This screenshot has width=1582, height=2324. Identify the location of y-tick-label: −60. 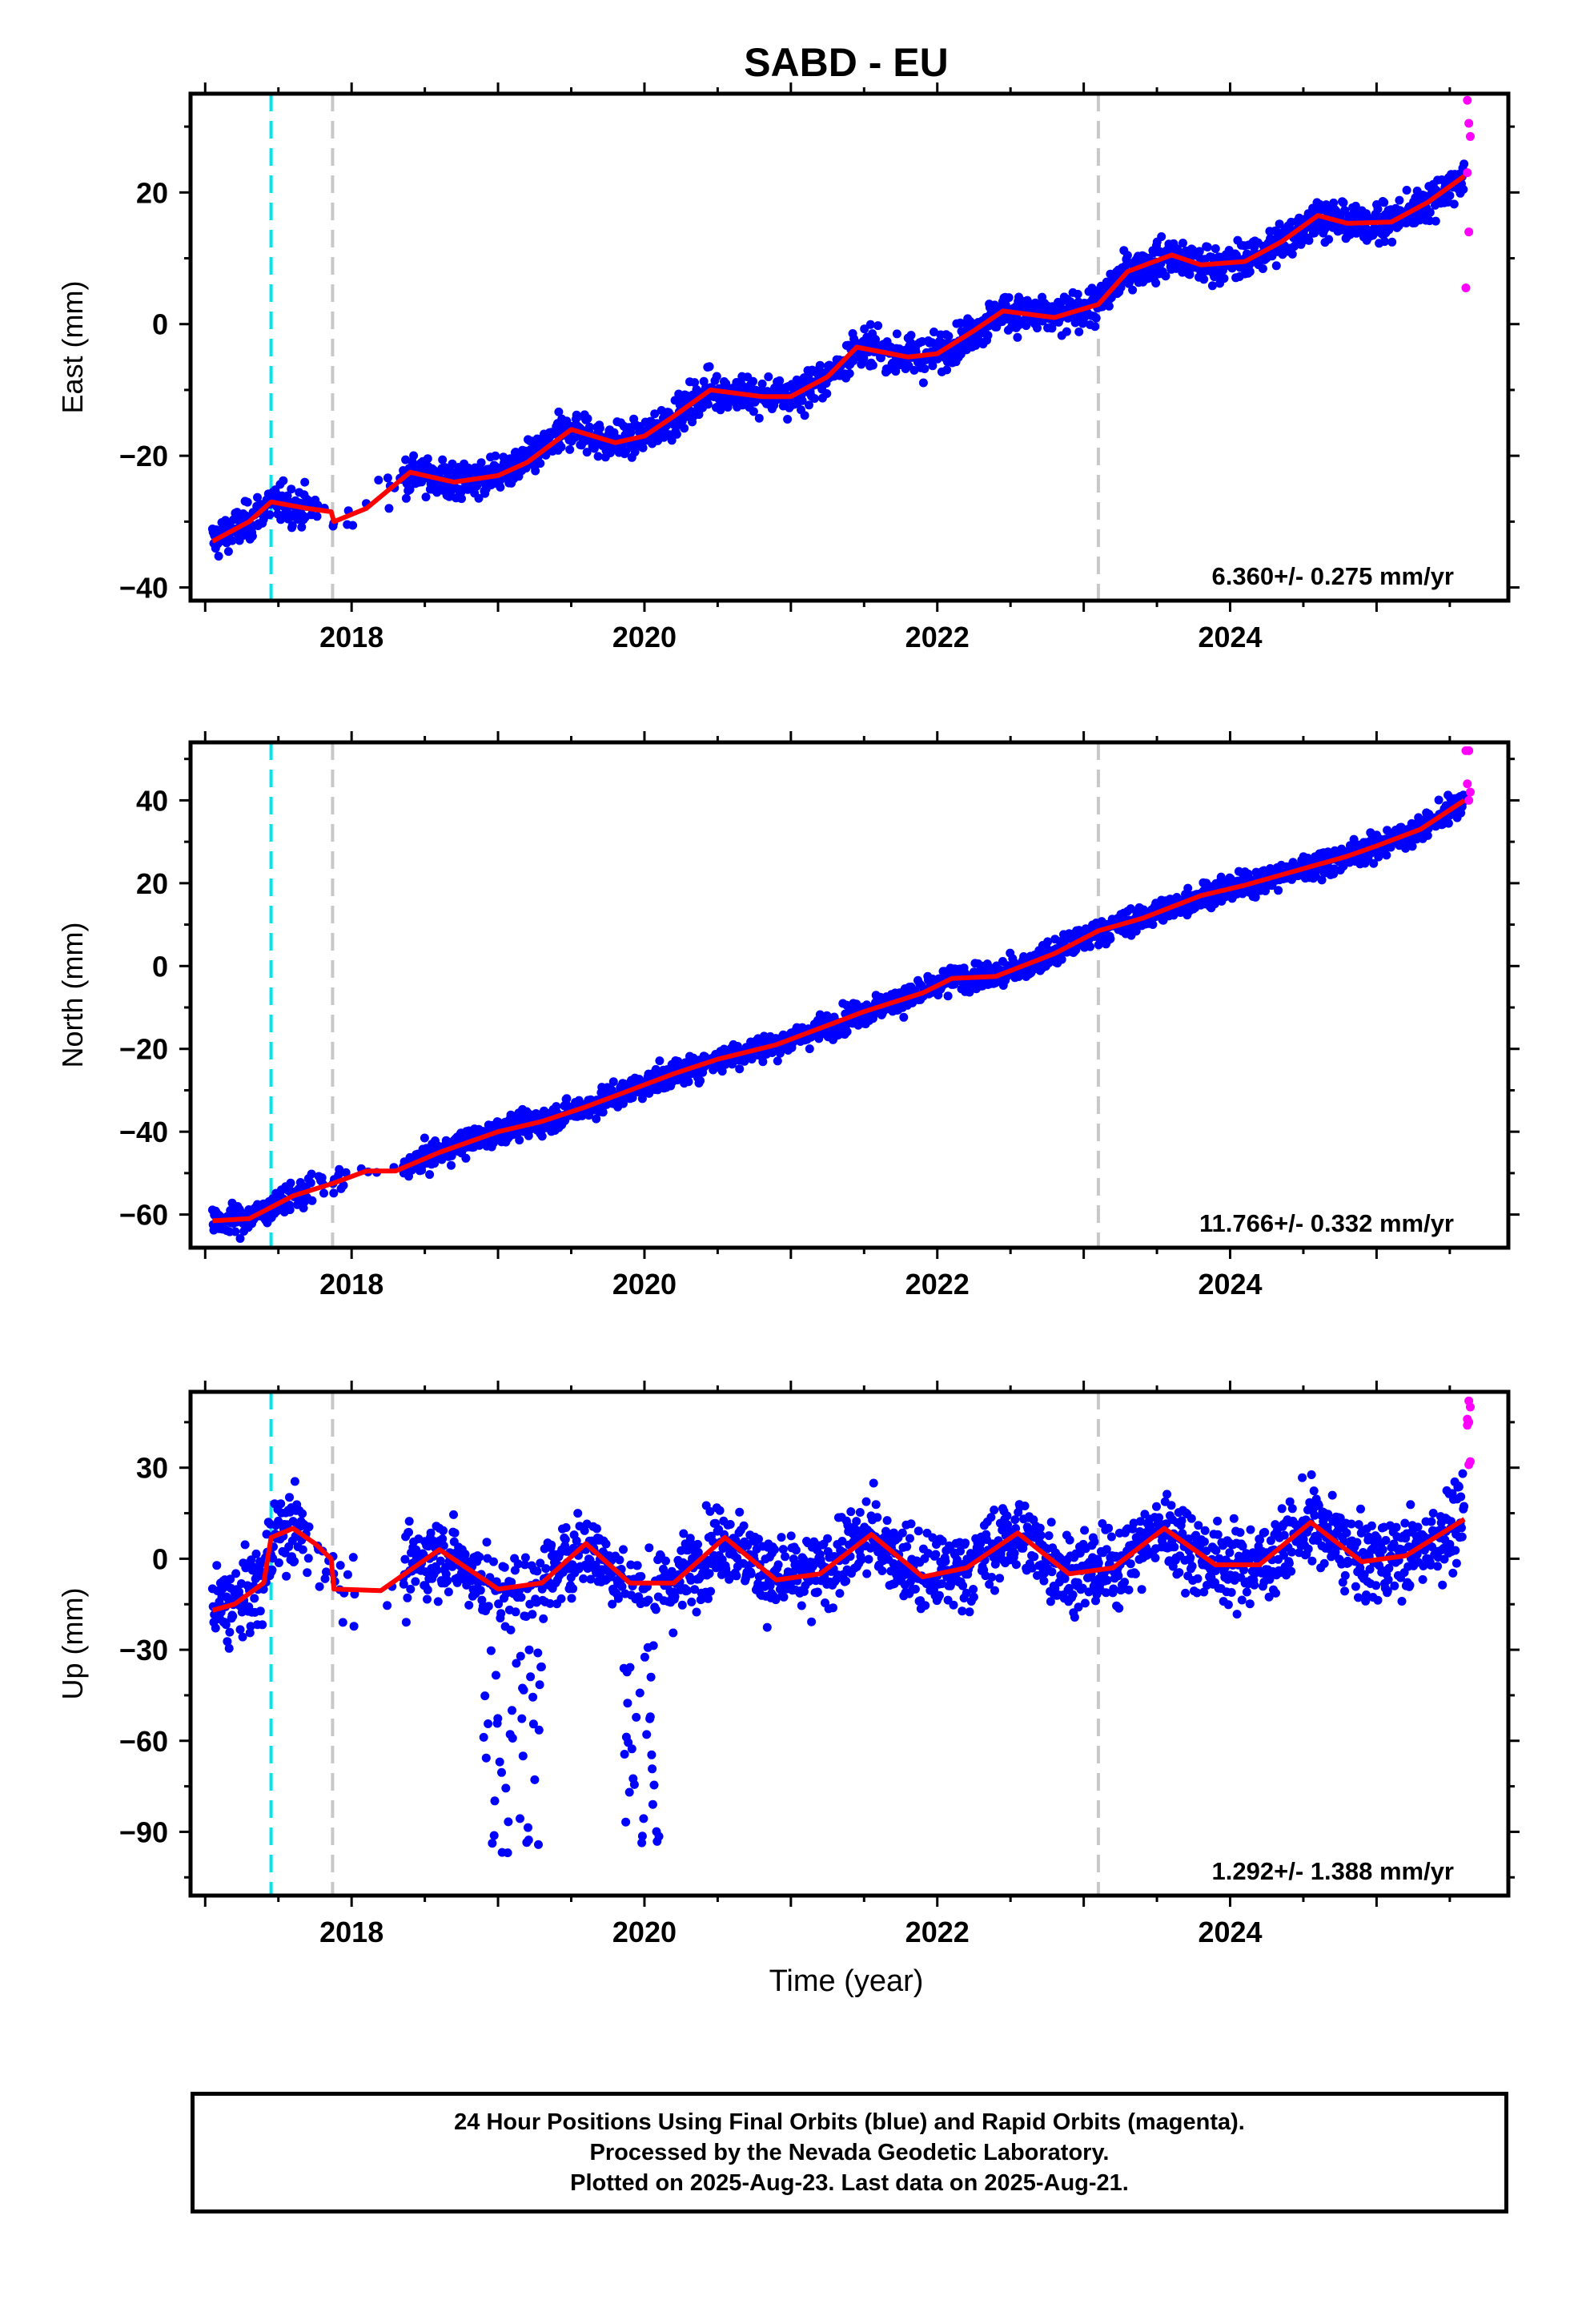
(144, 1215).